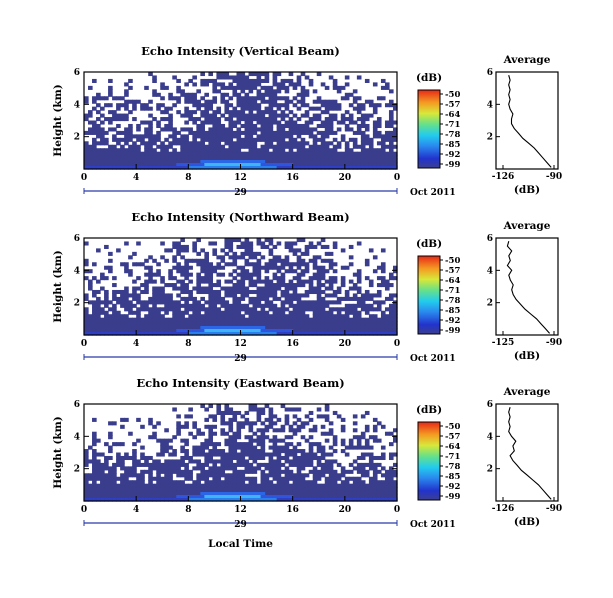 The height and width of the screenshot is (598, 613). I want to click on x-tick-label: 20, so click(345, 178).